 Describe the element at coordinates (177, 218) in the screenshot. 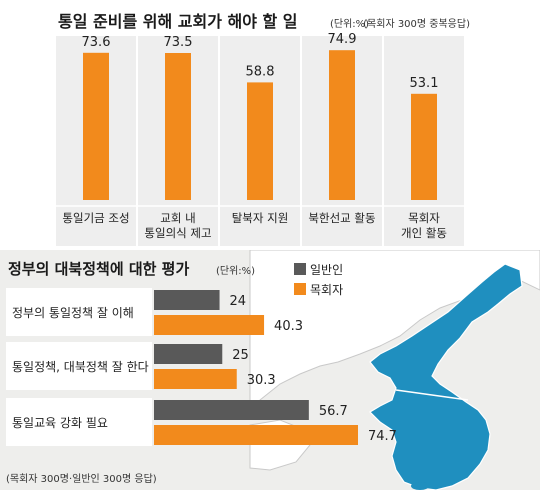

I see `top-category-label: 교회 내` at that location.